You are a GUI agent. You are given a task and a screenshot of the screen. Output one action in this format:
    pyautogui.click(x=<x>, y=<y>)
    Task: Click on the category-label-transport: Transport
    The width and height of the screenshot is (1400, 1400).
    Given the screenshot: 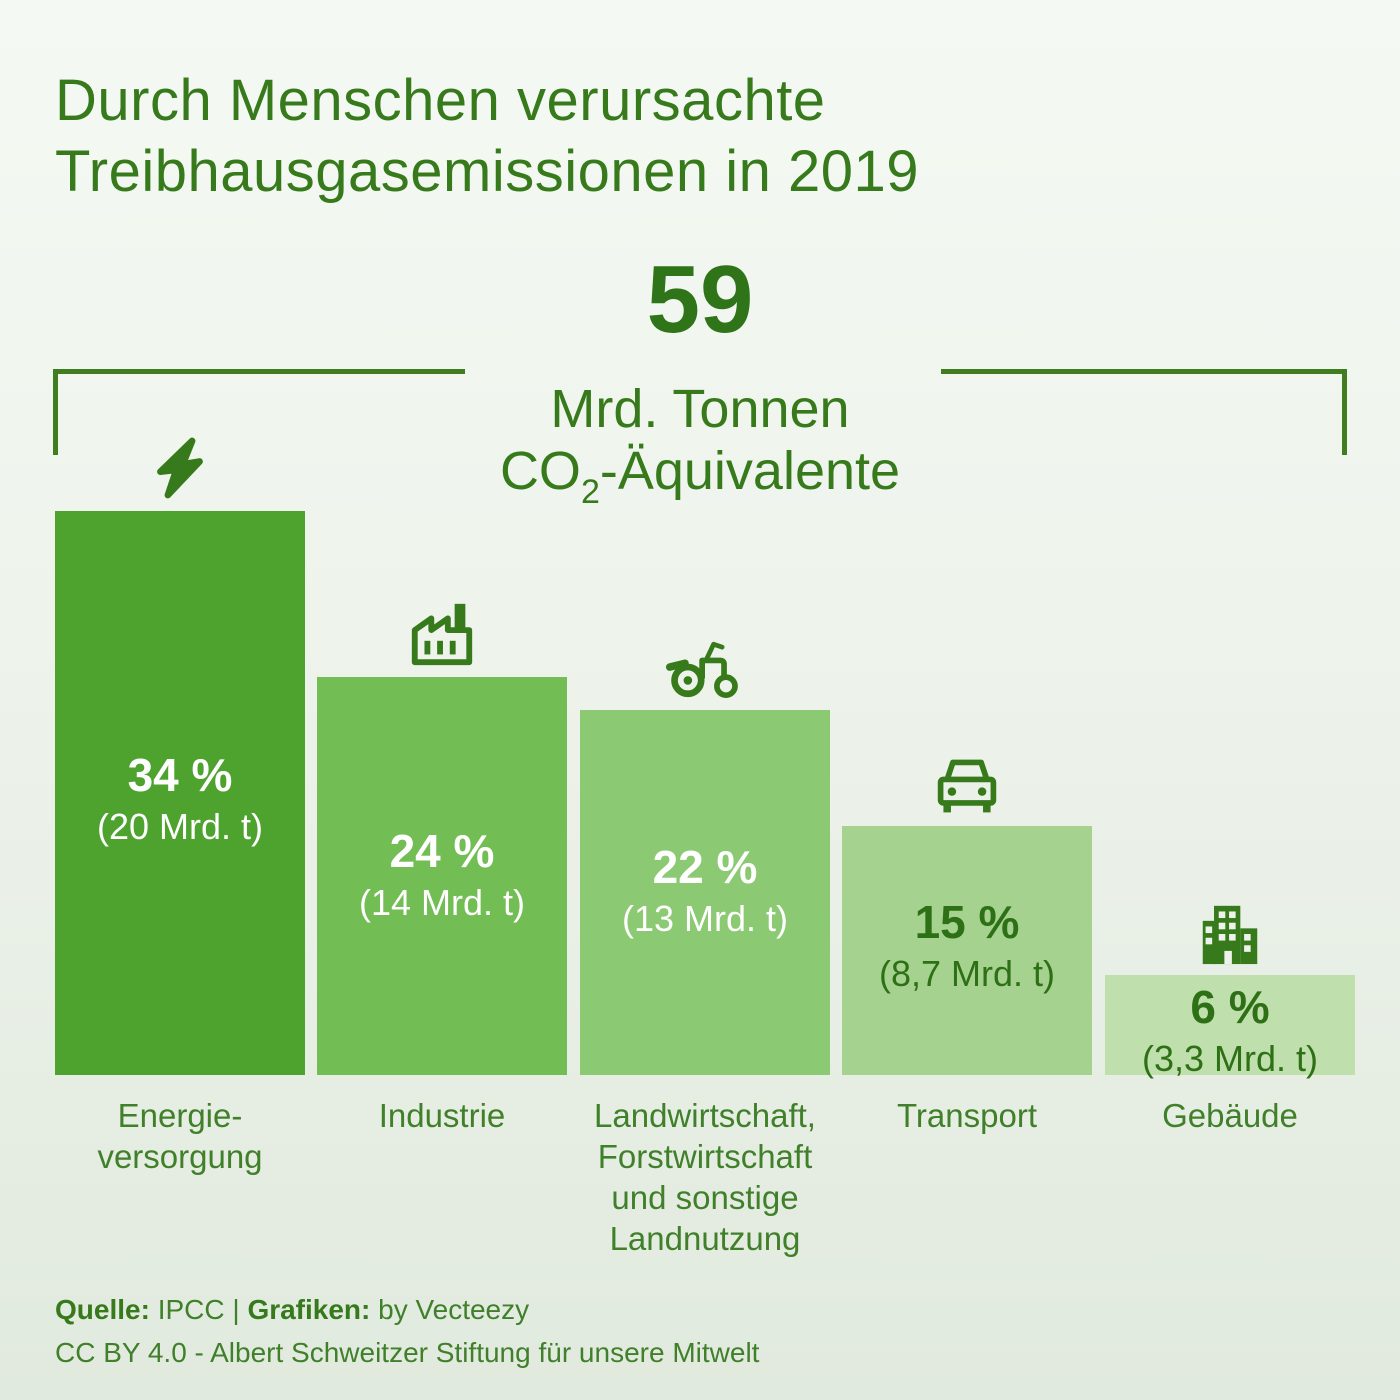 What is the action you would take?
    pyautogui.click(x=967, y=1115)
    